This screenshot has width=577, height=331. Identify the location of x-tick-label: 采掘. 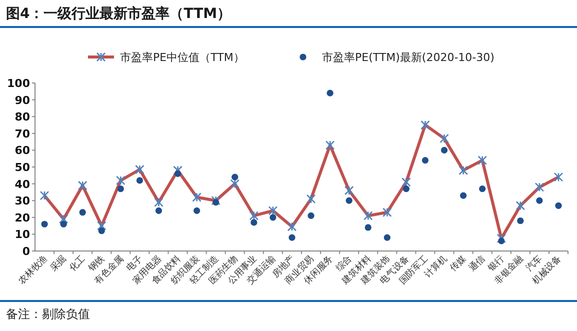
(58, 263).